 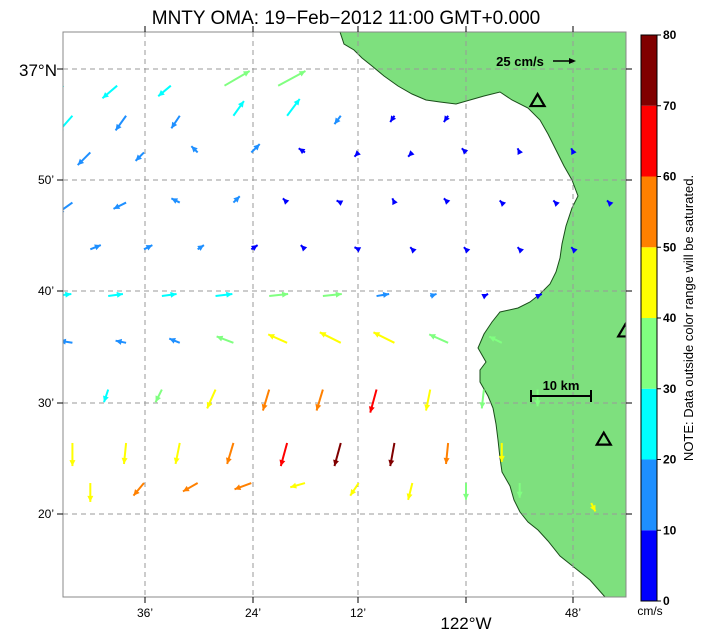 I want to click on lon-tick-label-36: 36’, so click(x=145, y=613).